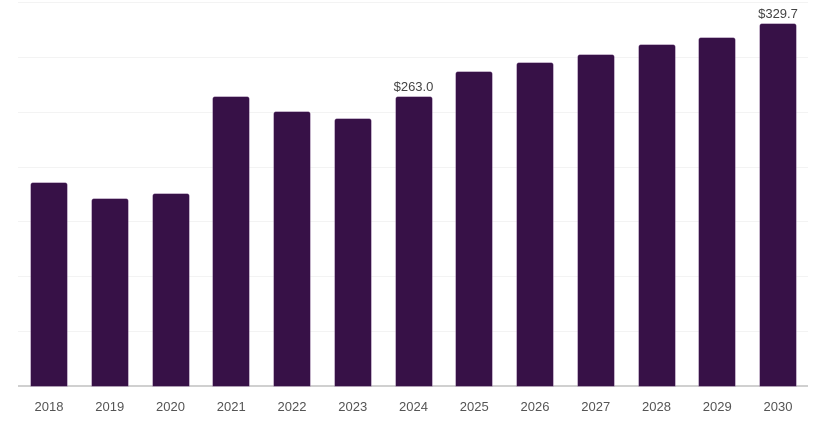 This screenshot has width=840, height=436. I want to click on bar-2028, so click(656, 215).